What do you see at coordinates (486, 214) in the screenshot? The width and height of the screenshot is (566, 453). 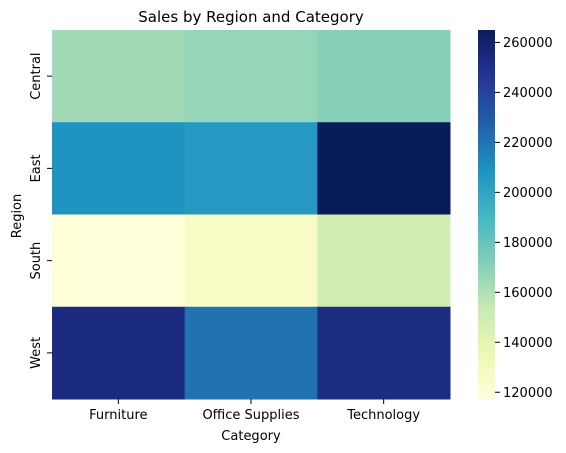 I see `colorbar` at bounding box center [486, 214].